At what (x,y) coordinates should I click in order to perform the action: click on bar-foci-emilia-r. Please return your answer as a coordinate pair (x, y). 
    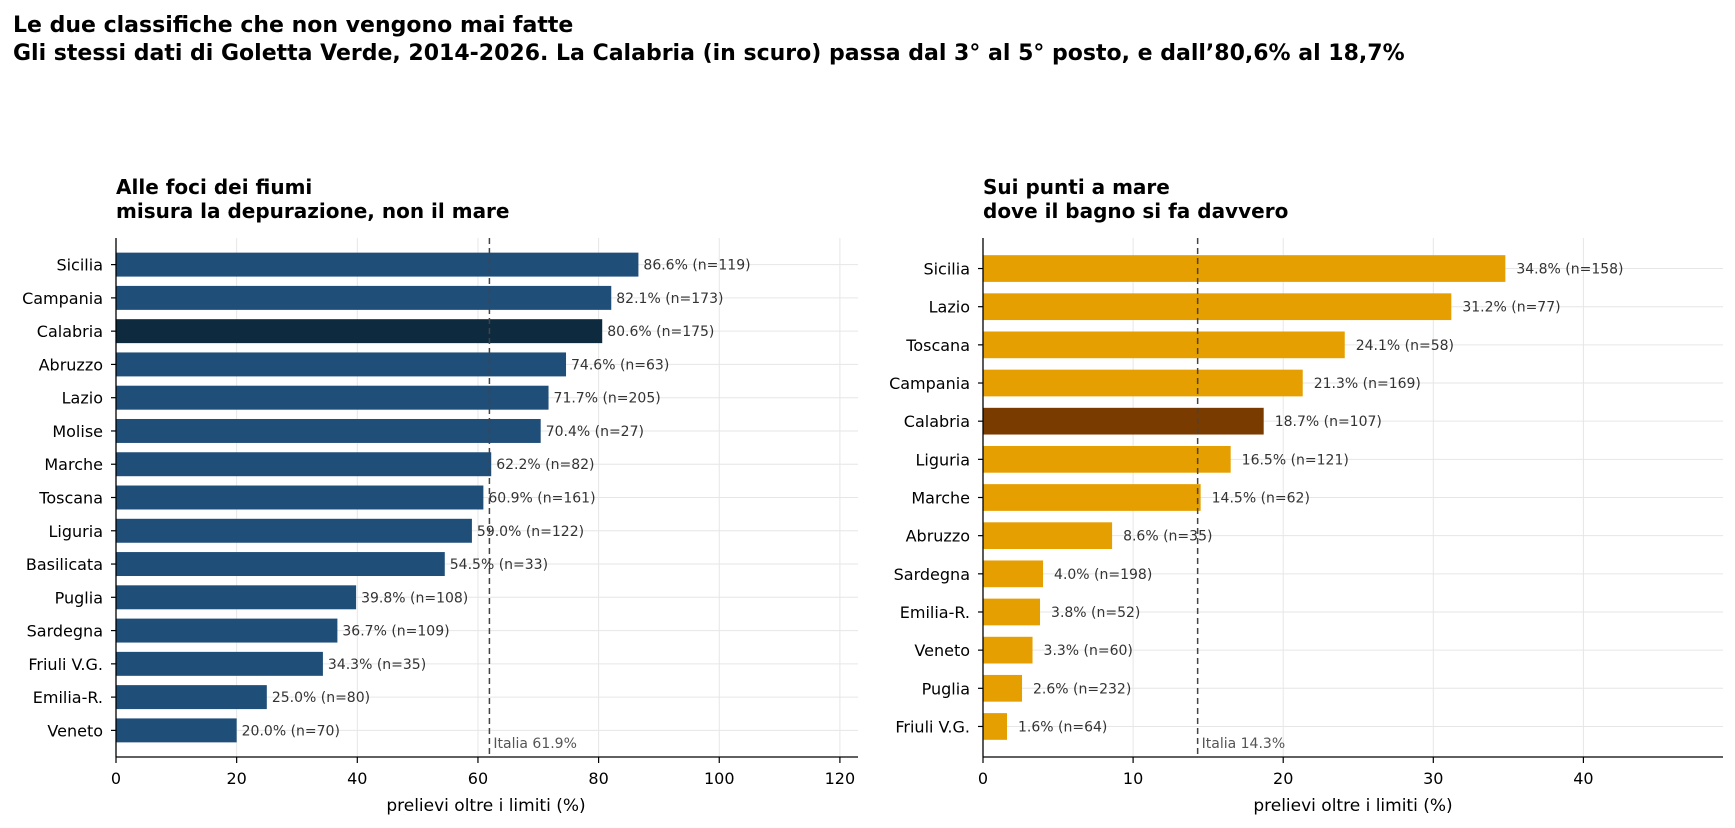
    Looking at the image, I should click on (191, 697).